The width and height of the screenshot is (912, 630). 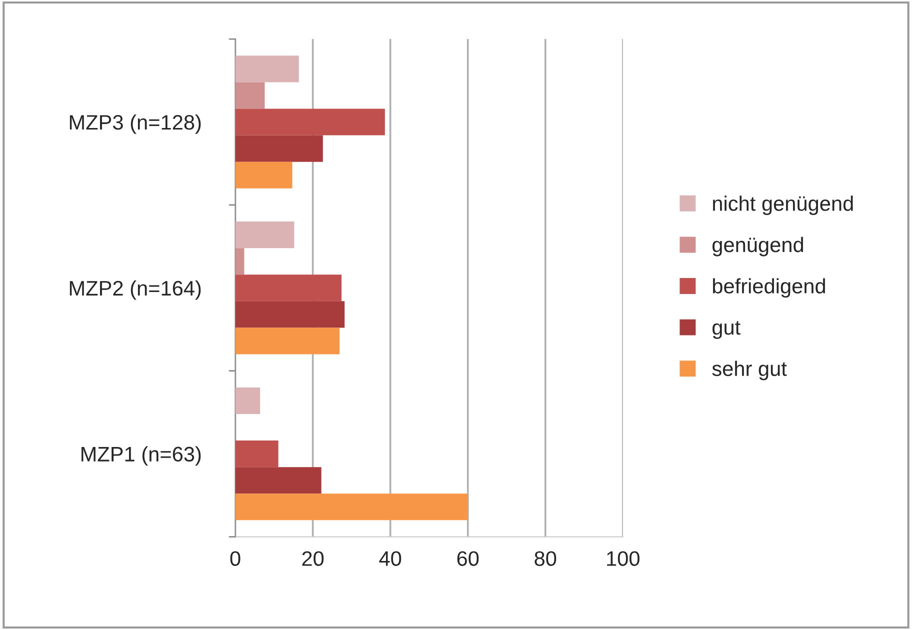 I want to click on x-tick-label: 40, so click(x=390, y=558).